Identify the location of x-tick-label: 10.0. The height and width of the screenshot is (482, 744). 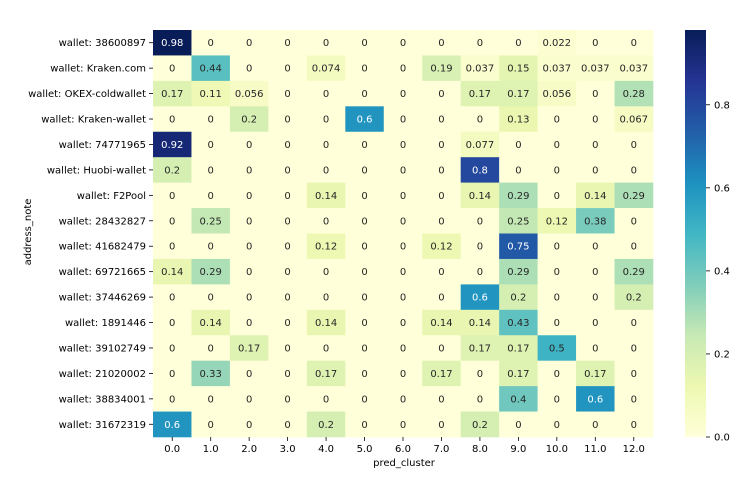
(557, 449).